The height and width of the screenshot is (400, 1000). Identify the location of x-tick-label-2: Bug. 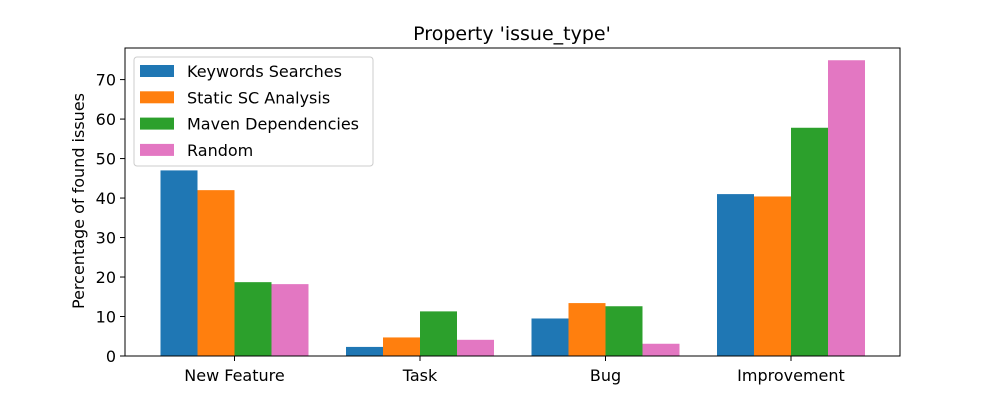
(605, 375).